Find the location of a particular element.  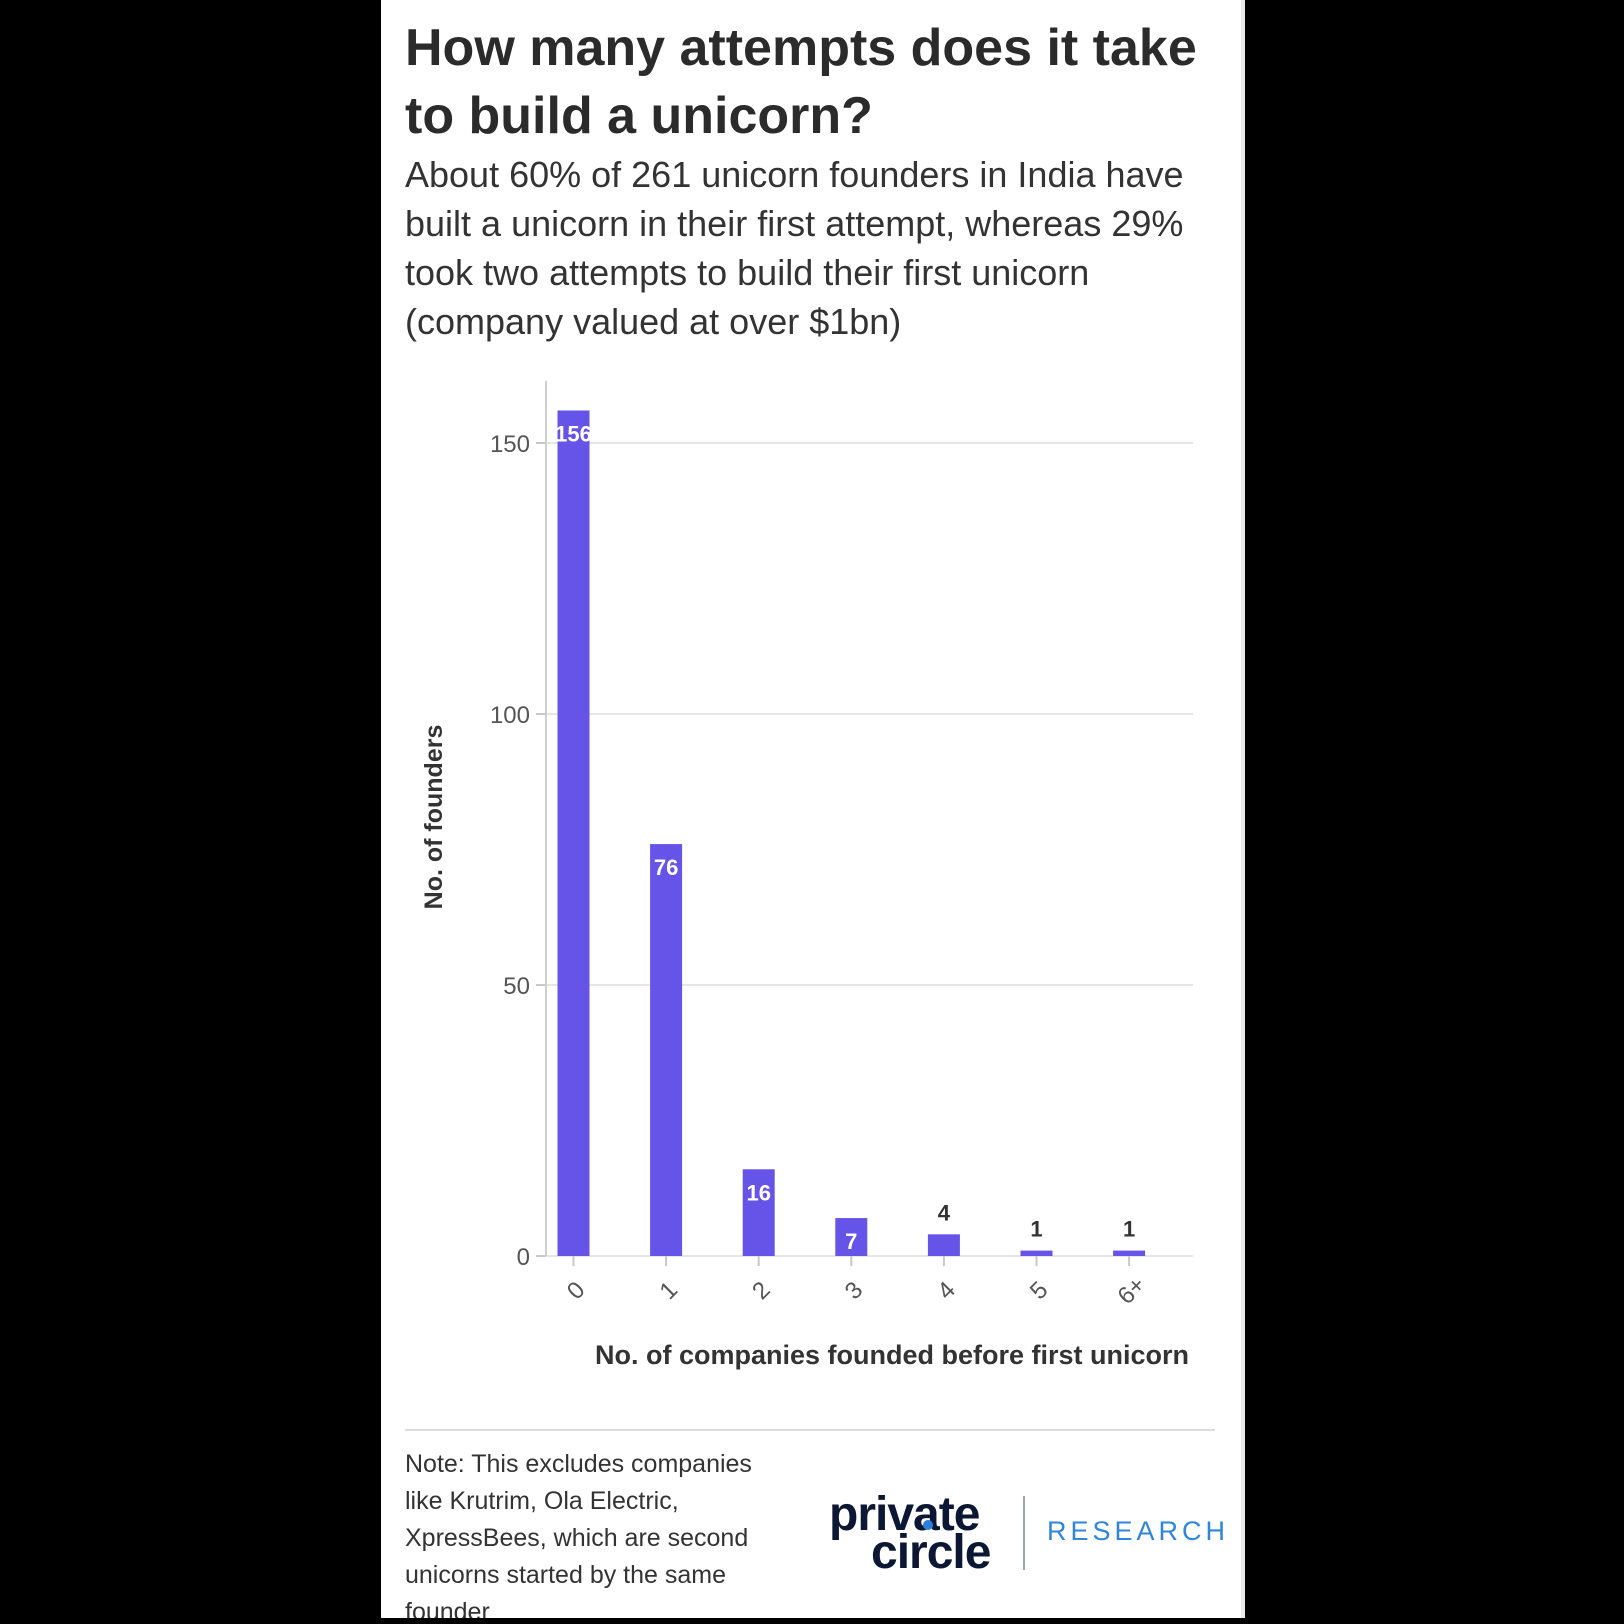

logo-text-private: private is located at coordinates (904, 1514).